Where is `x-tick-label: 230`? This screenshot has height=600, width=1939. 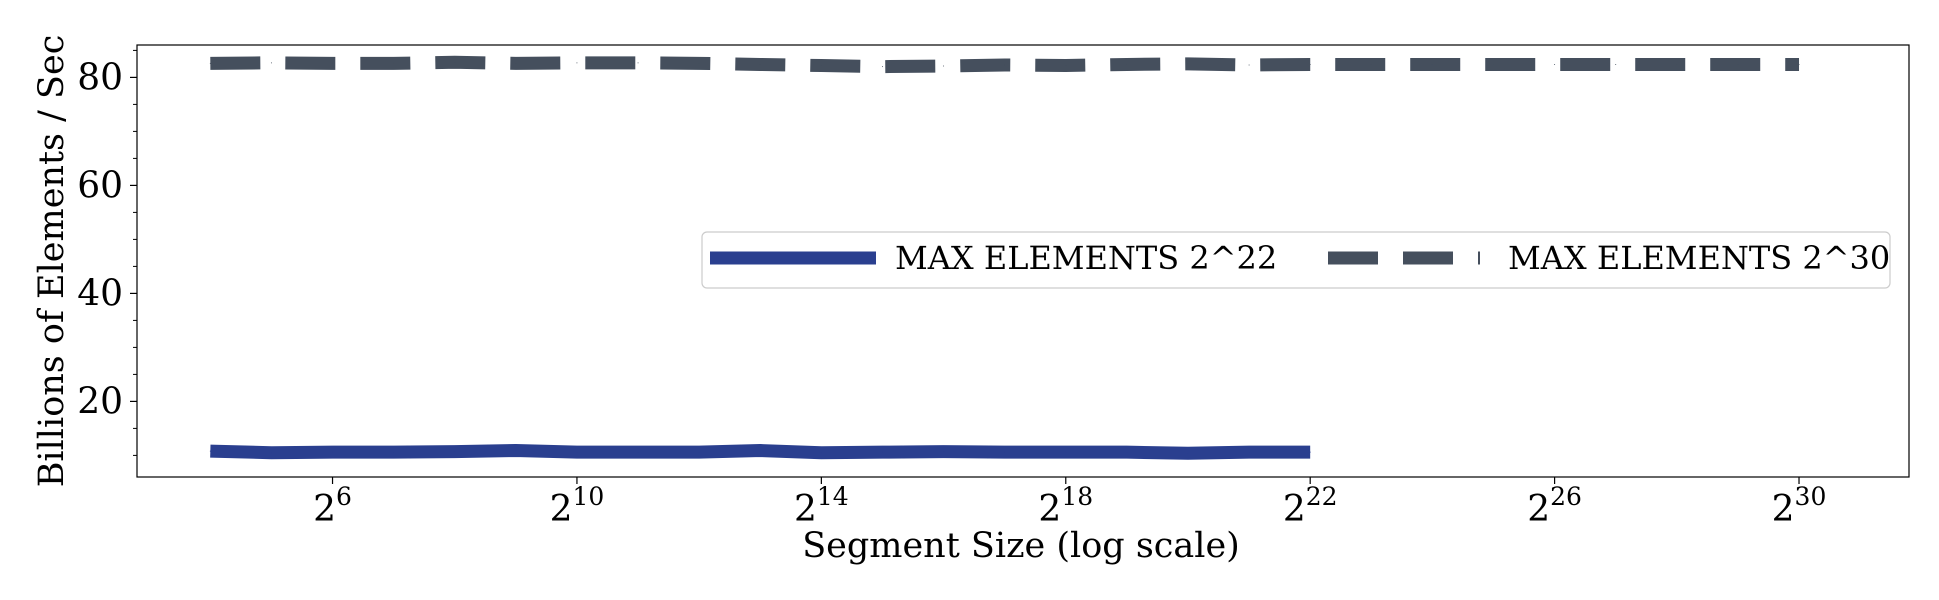
x-tick-label: 230 is located at coordinates (1799, 506).